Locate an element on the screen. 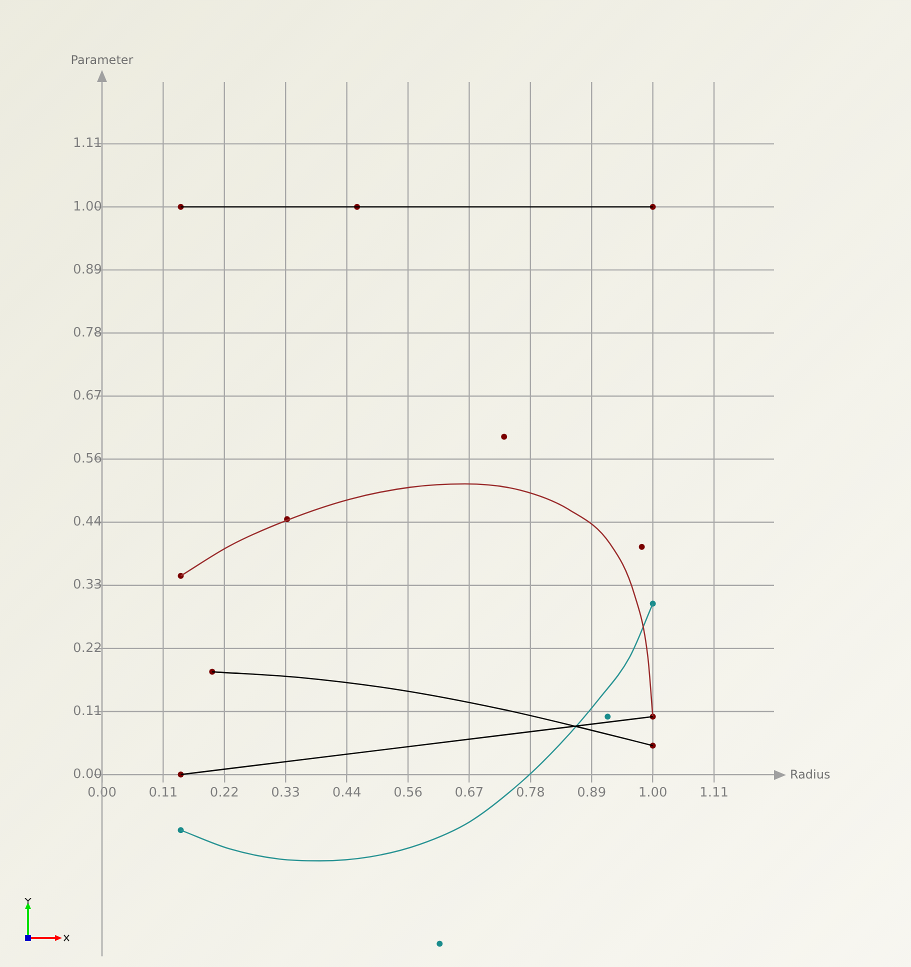 Image resolution: width=911 pixels, height=967 pixels. y-tick-label: 0.11 is located at coordinates (87, 711).